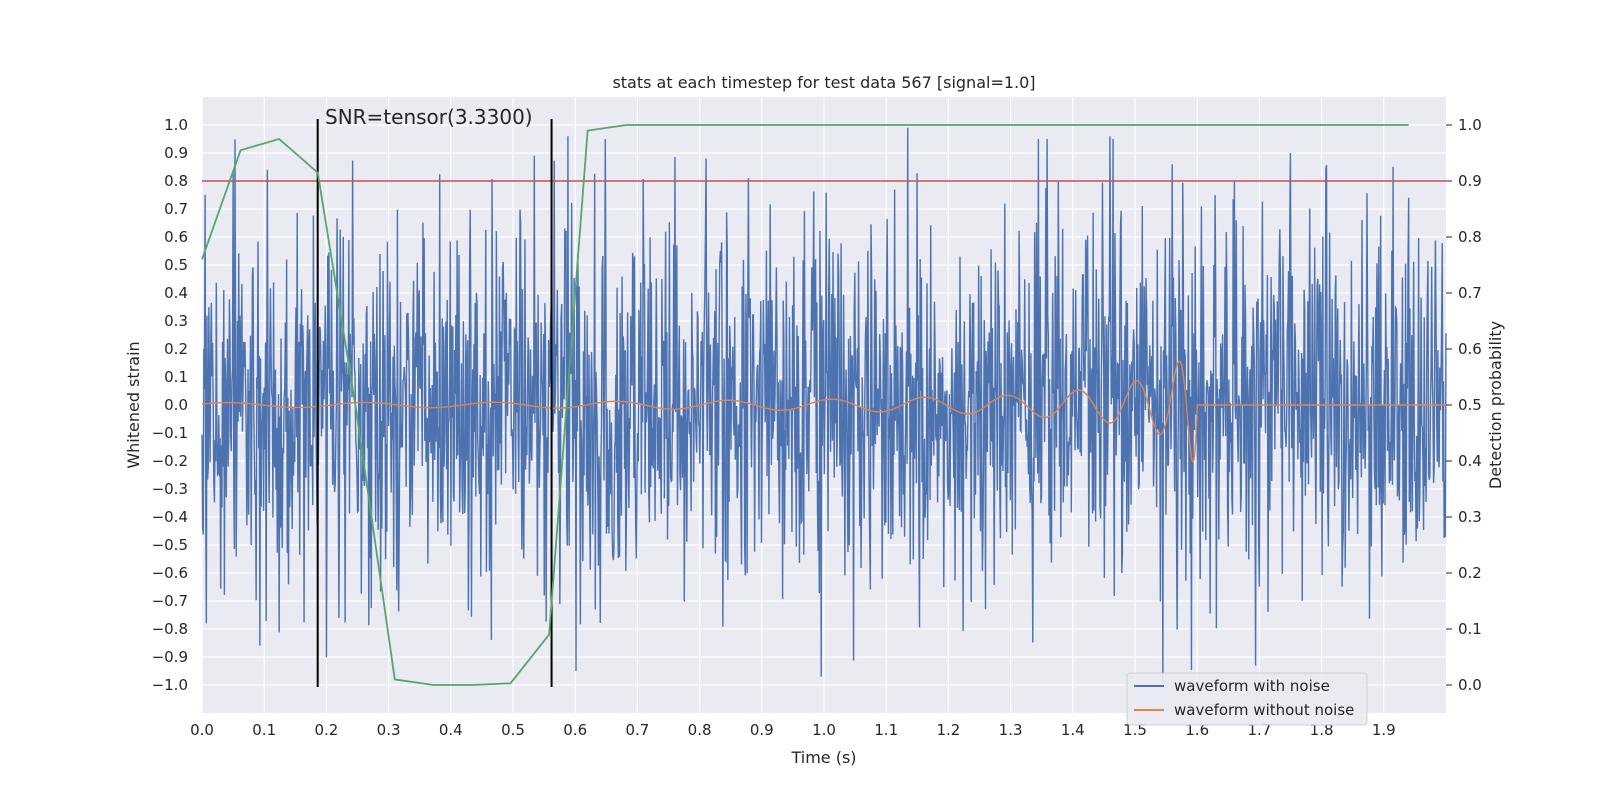  Describe the element at coordinates (1470, 349) in the screenshot. I see `y2-tick-label: 0.6` at that location.